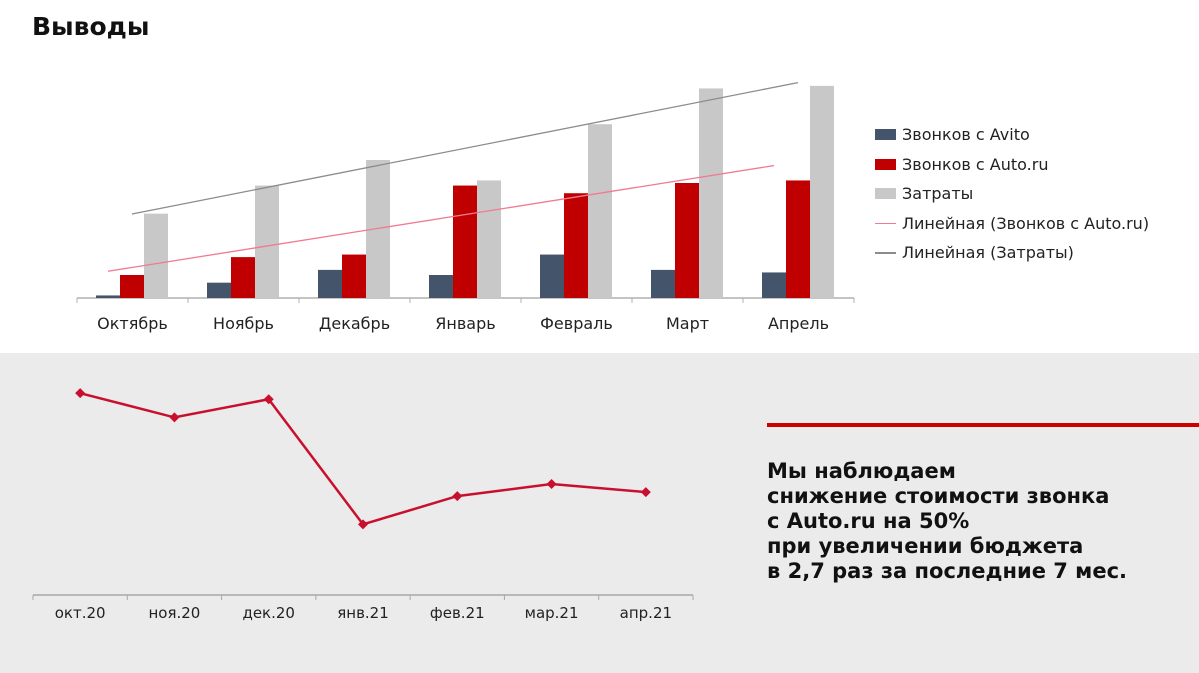 This screenshot has height=673, width=1199. Describe the element at coordinates (947, 571) in the screenshot. I see `conclusion-line: в 2,7 раз за последние 7 мес.` at that location.